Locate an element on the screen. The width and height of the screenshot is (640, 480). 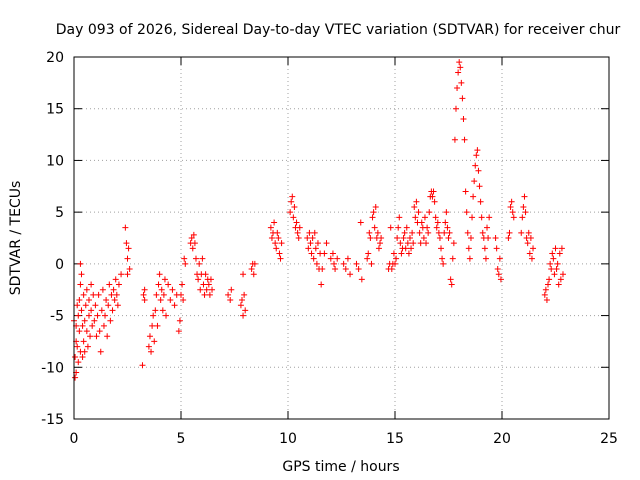
y-tick-label: 15 is located at coordinates (55, 110).